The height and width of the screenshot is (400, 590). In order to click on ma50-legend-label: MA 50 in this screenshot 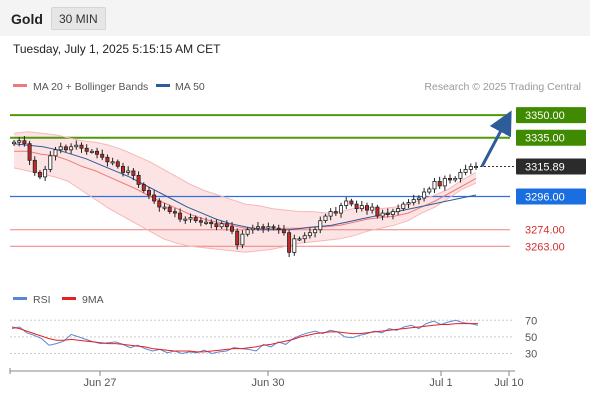, I will do `click(190, 87)`.